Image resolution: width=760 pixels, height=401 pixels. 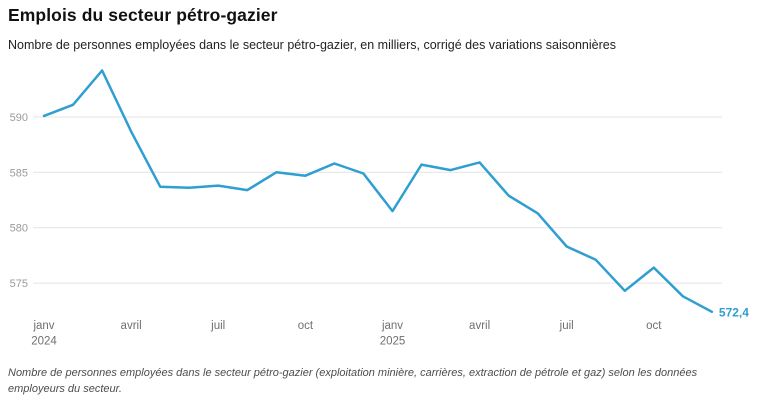 What do you see at coordinates (19, 118) in the screenshot?
I see `y-axis-tick-label: 590` at bounding box center [19, 118].